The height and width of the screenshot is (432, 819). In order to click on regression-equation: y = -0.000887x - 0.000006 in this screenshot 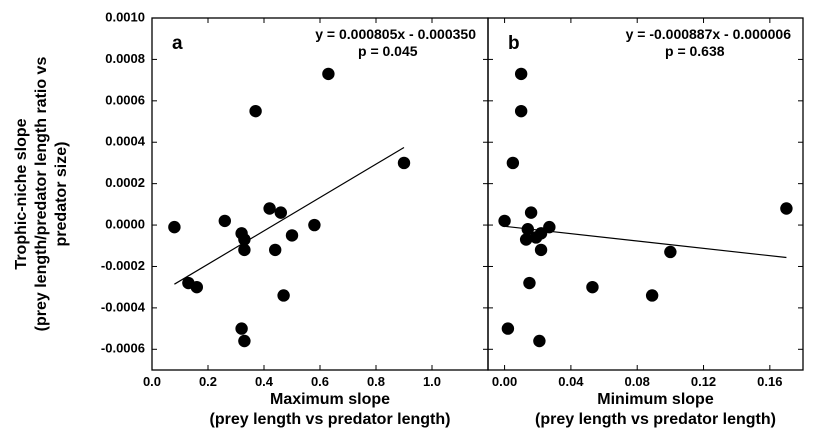, I will do `click(709, 34)`.